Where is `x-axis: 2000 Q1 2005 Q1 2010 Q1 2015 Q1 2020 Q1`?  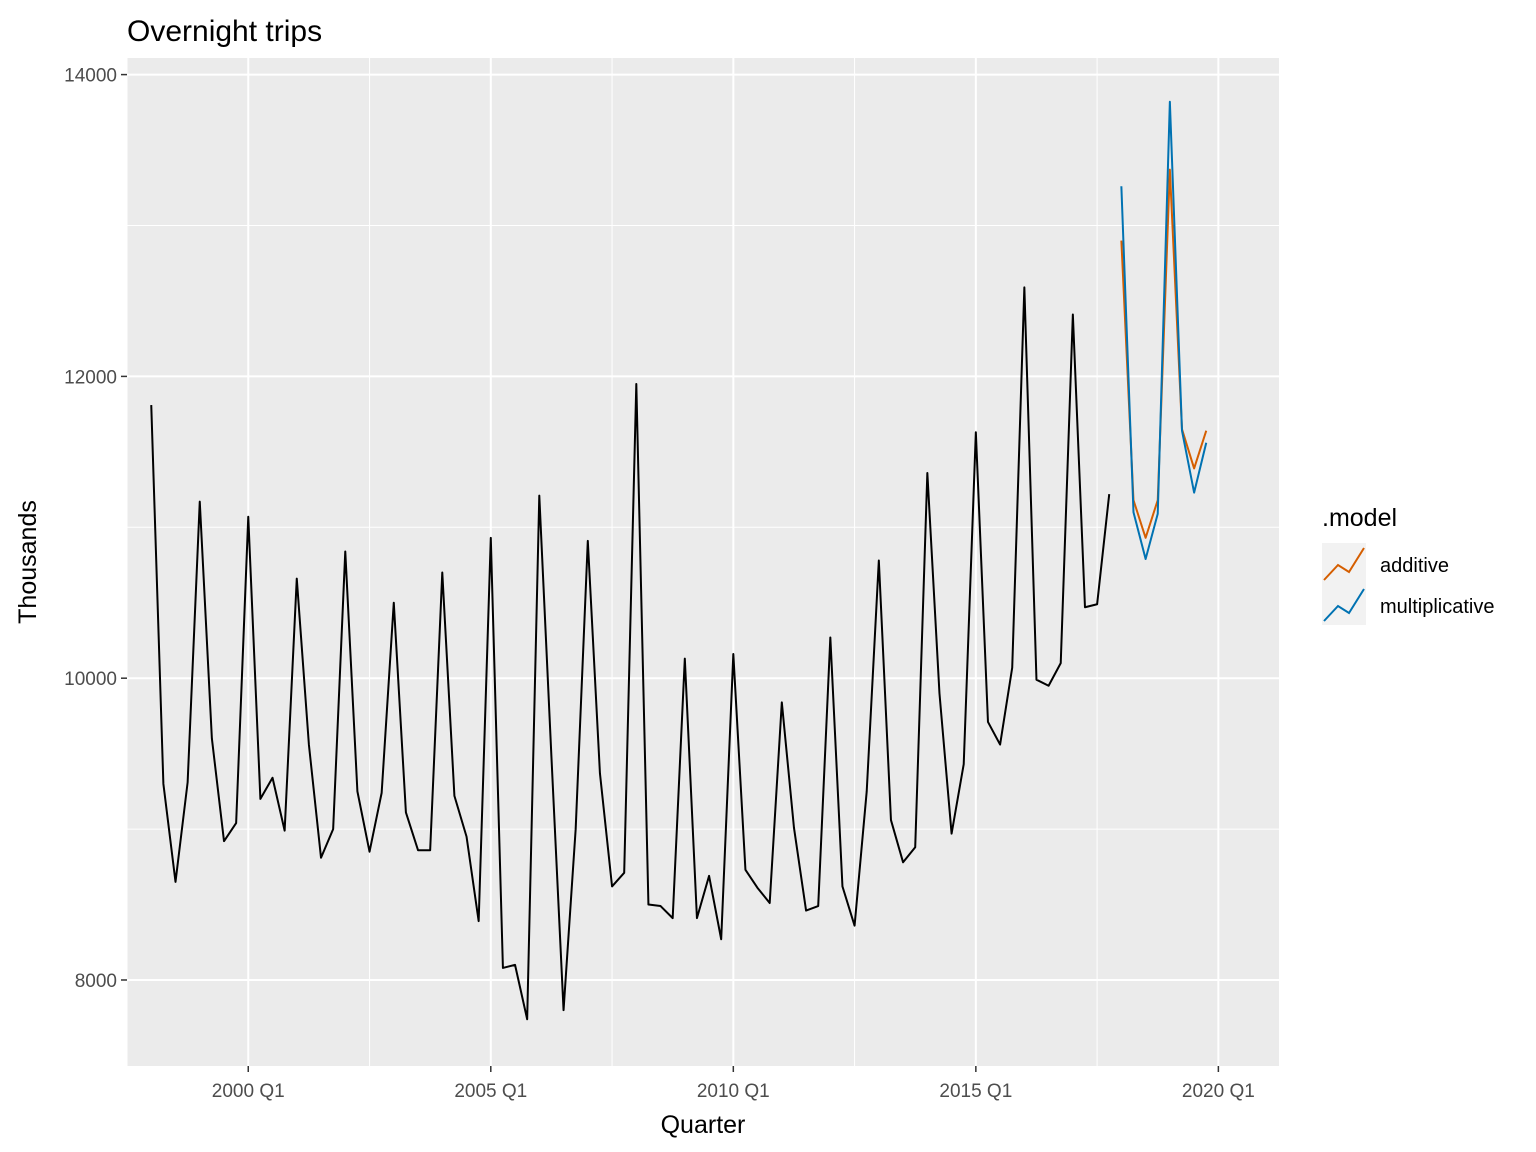 x-axis: 2000 Q1 2005 Q1 2010 Q1 2015 Q1 2020 Q1 is located at coordinates (733, 1084).